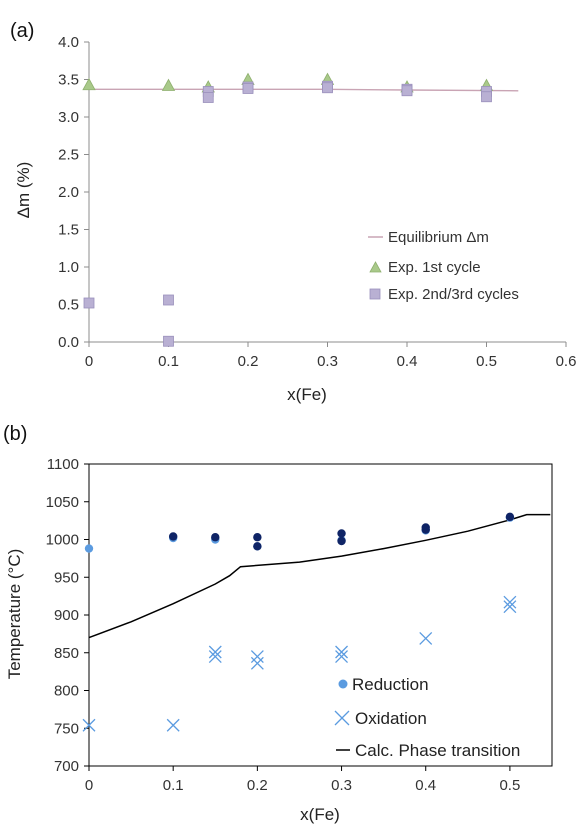 This screenshot has height=827, width=578. What do you see at coordinates (15, 434) in the screenshot?
I see `panel-b-label: (b)` at bounding box center [15, 434].